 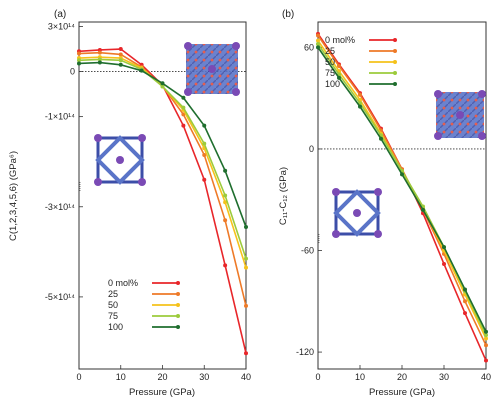 What do you see at coordinates (72, 72) in the screenshot?
I see `panel-a-y-tick-label-1: 0` at bounding box center [72, 72].